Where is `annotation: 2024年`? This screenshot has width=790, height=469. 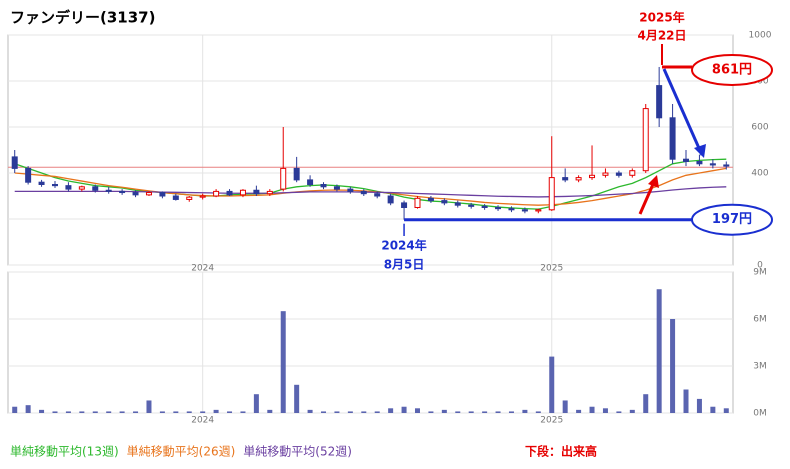 annotation: 2024年 is located at coordinates (403, 245).